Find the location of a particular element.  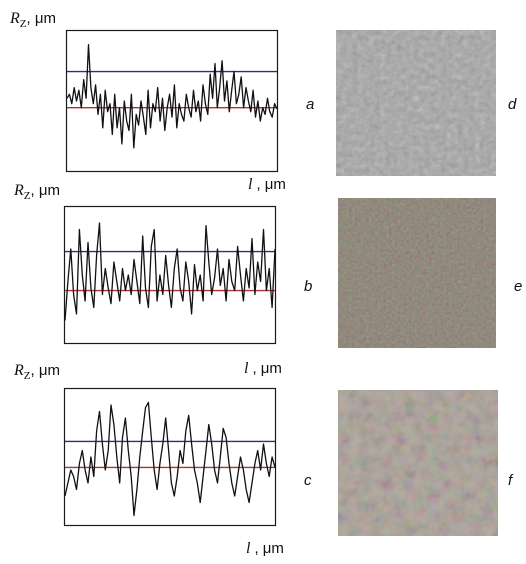

micrograph-d is located at coordinates (416, 103).